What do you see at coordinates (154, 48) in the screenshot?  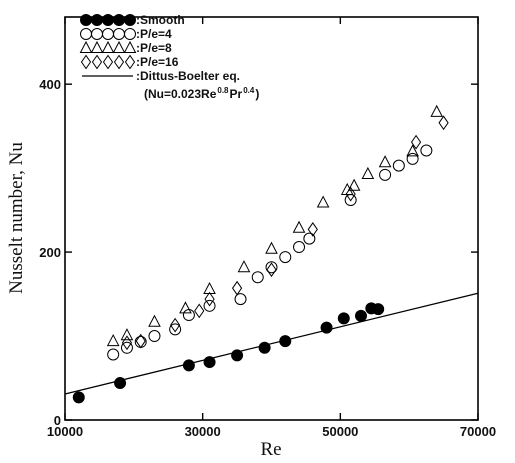 I see `legend-label-p-e-8: :P/e=8` at bounding box center [154, 48].